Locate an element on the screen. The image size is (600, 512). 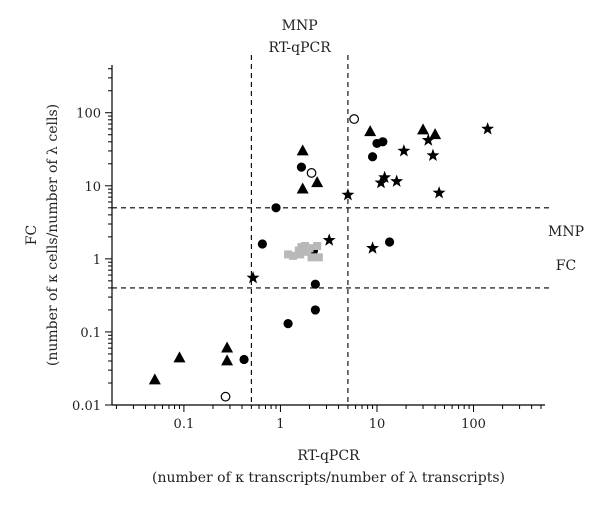
y-axis-title: FC is located at coordinates (32, 235).